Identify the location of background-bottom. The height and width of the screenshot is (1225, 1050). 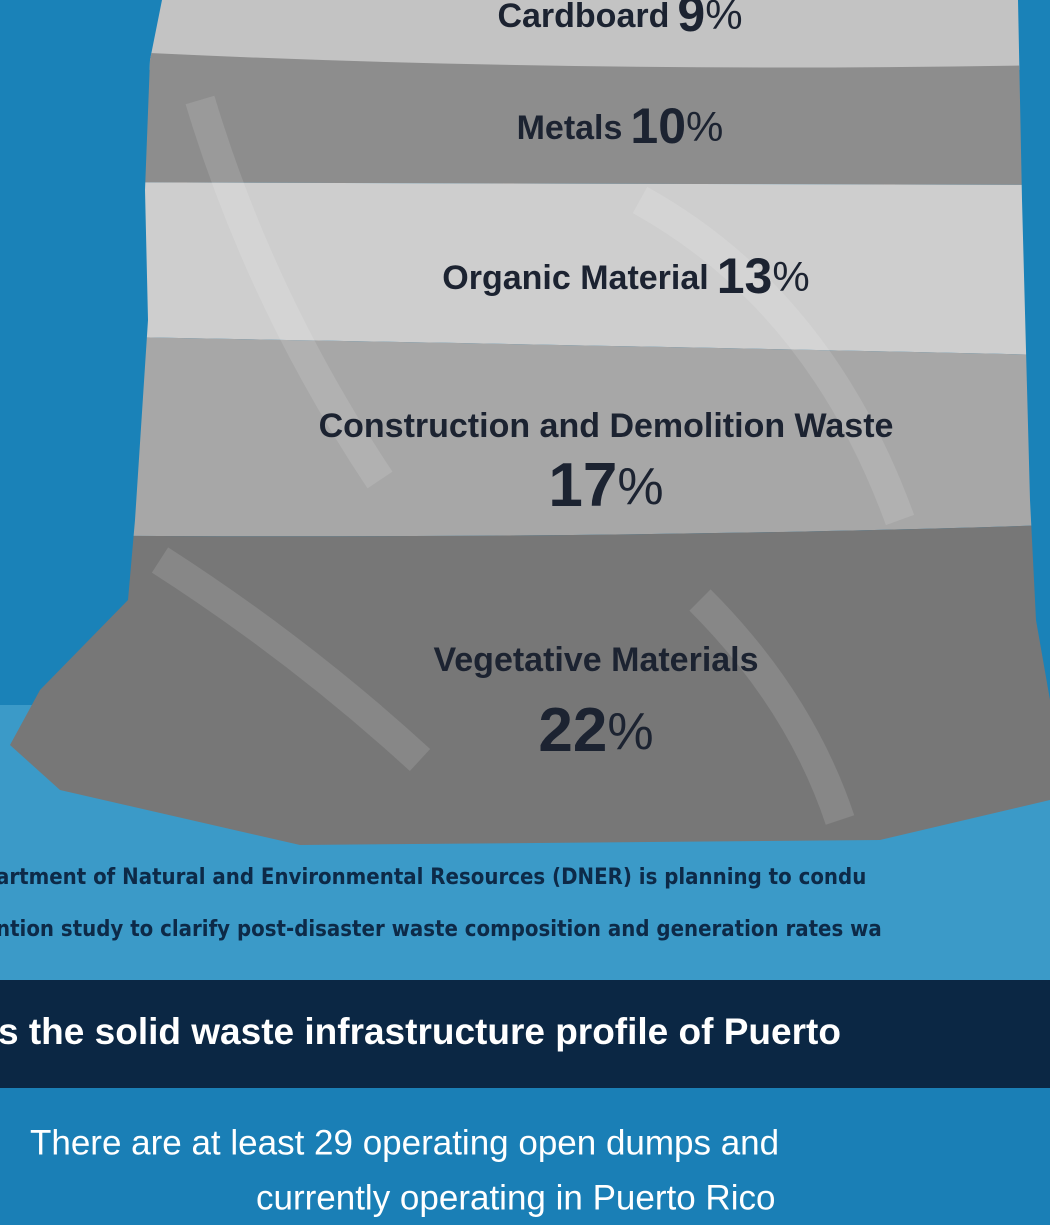
(525, 1156).